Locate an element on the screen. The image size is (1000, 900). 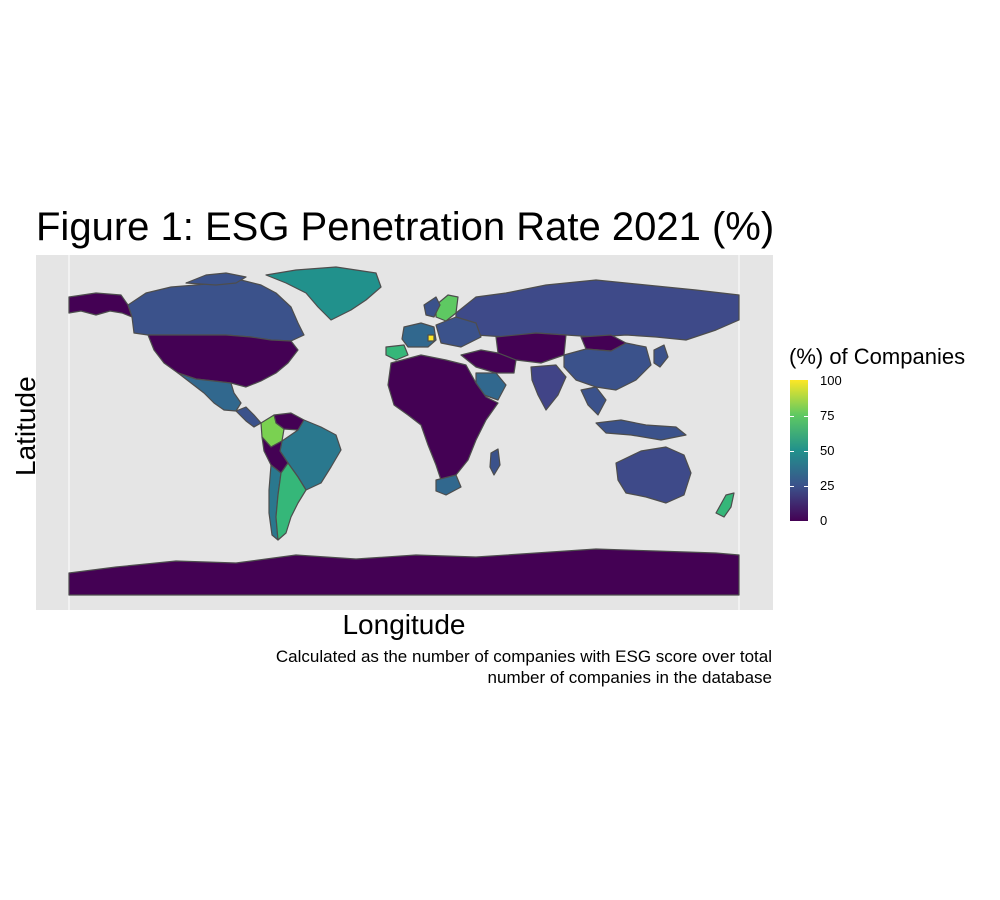
region-hungary is located at coordinates (431, 338).